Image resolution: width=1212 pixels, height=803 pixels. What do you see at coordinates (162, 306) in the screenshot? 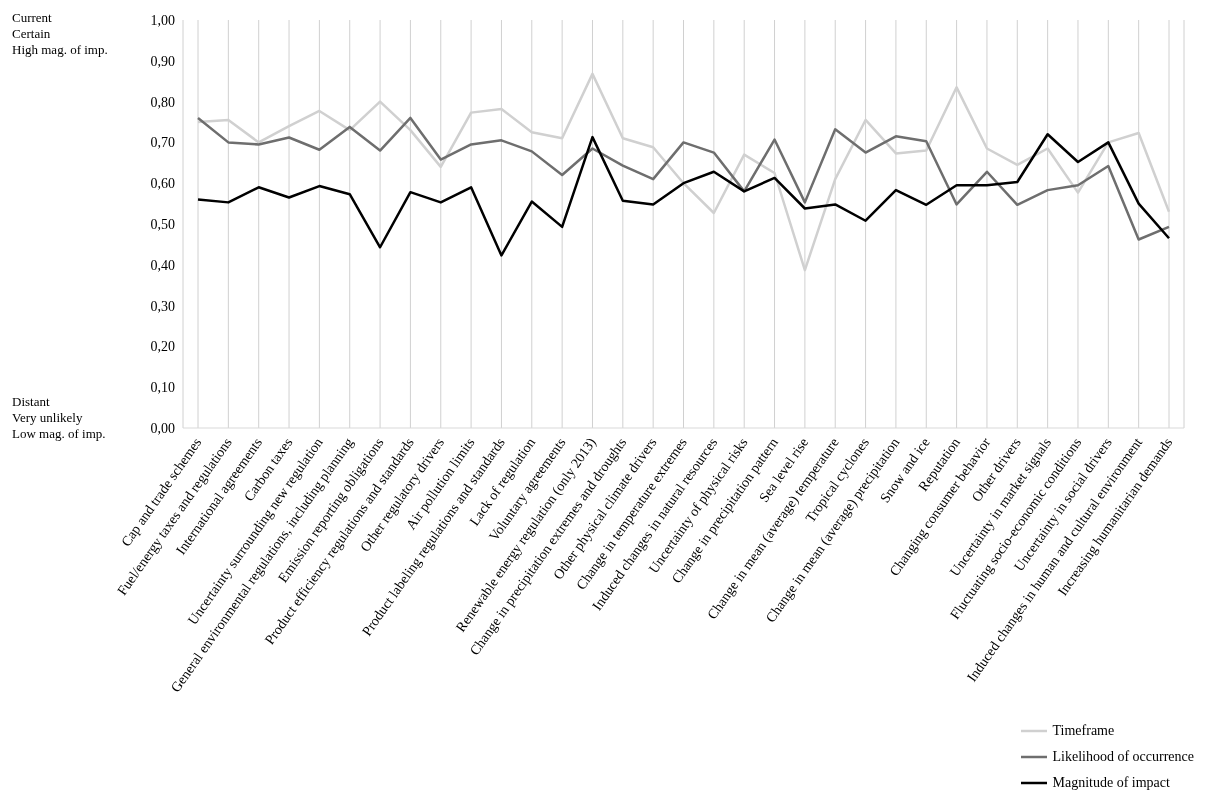
I see `y-tick-label: 0,30` at bounding box center [162, 306].